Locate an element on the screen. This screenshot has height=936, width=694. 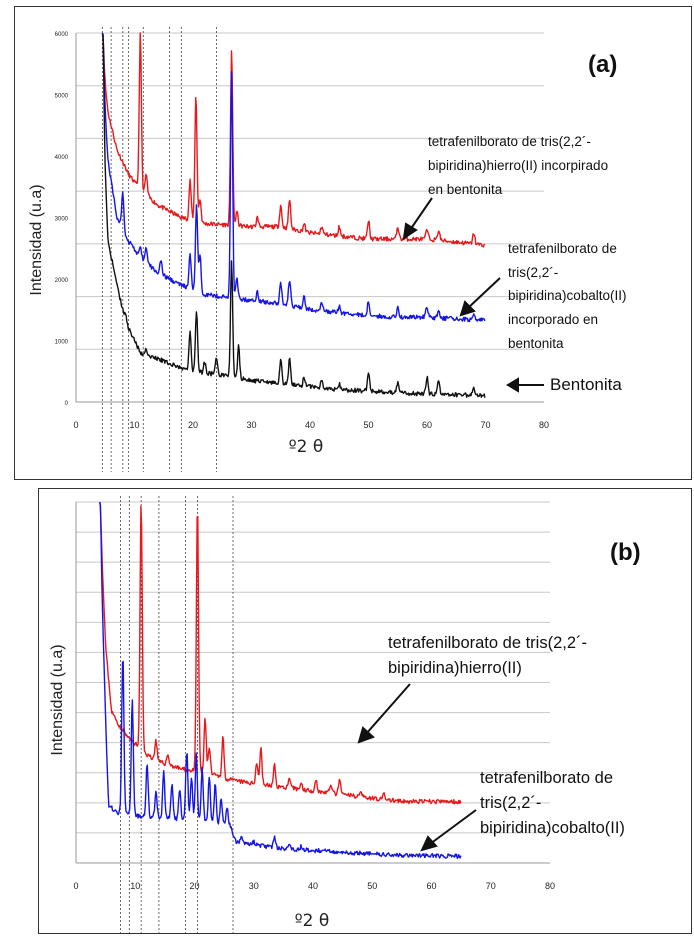
arrow-a-fe-icon is located at coordinates (421, 214).